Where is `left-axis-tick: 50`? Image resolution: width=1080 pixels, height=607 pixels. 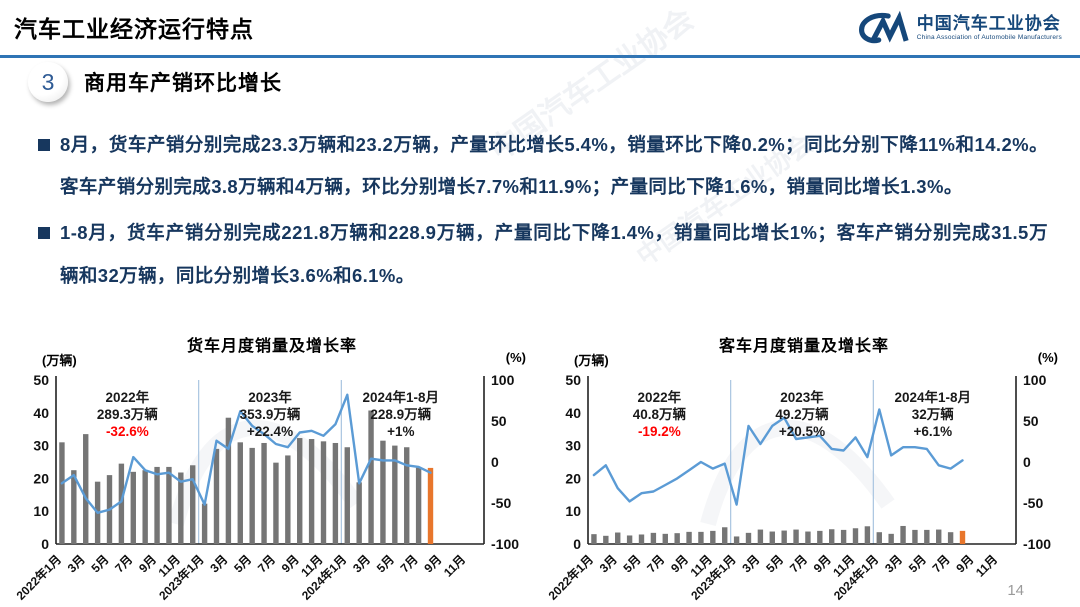
left-axis-tick: 50 is located at coordinates (573, 380).